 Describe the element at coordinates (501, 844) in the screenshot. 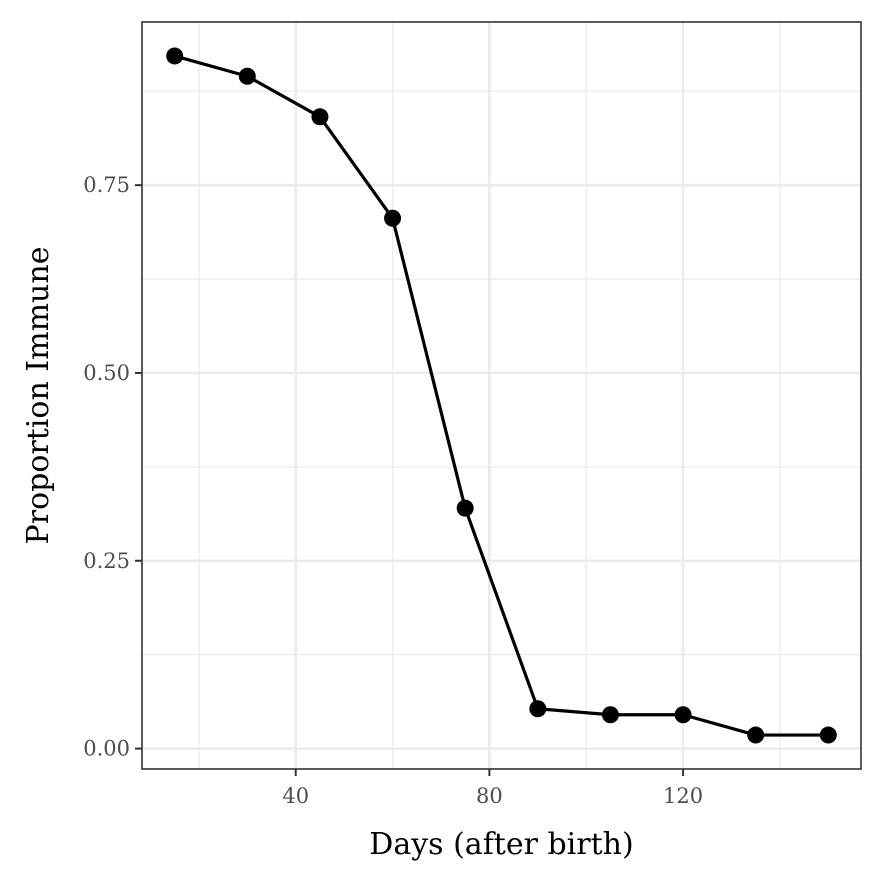

I see `x-axis-title: Days (after birth)` at that location.